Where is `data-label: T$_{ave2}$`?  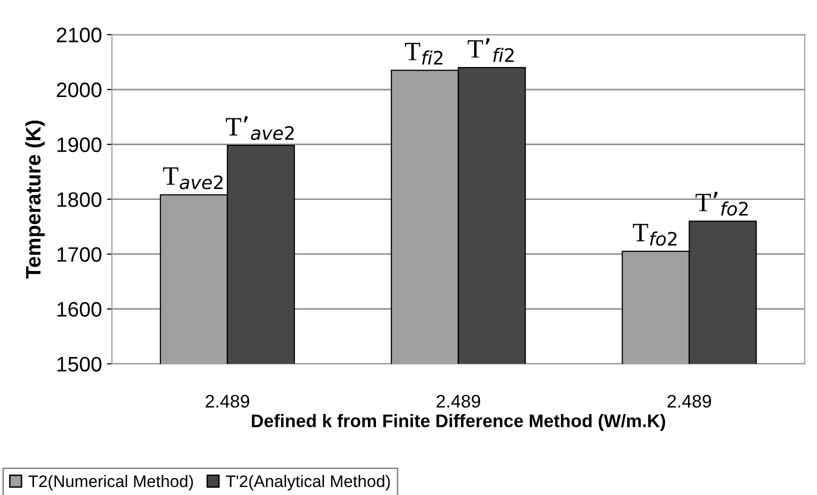 data-label: T$_{ave2}$ is located at coordinates (193, 178).